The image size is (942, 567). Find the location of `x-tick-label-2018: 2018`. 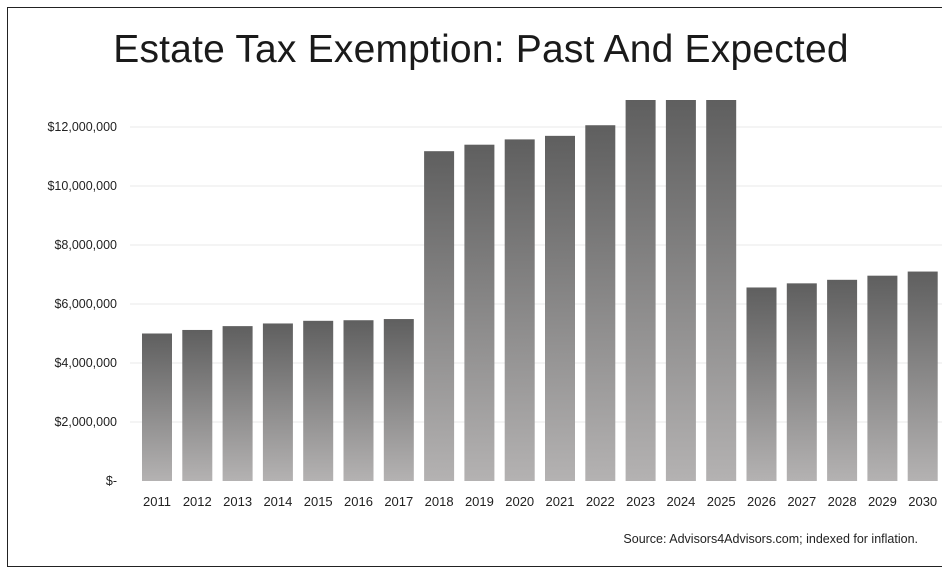

x-tick-label-2018: 2018 is located at coordinates (439, 501).